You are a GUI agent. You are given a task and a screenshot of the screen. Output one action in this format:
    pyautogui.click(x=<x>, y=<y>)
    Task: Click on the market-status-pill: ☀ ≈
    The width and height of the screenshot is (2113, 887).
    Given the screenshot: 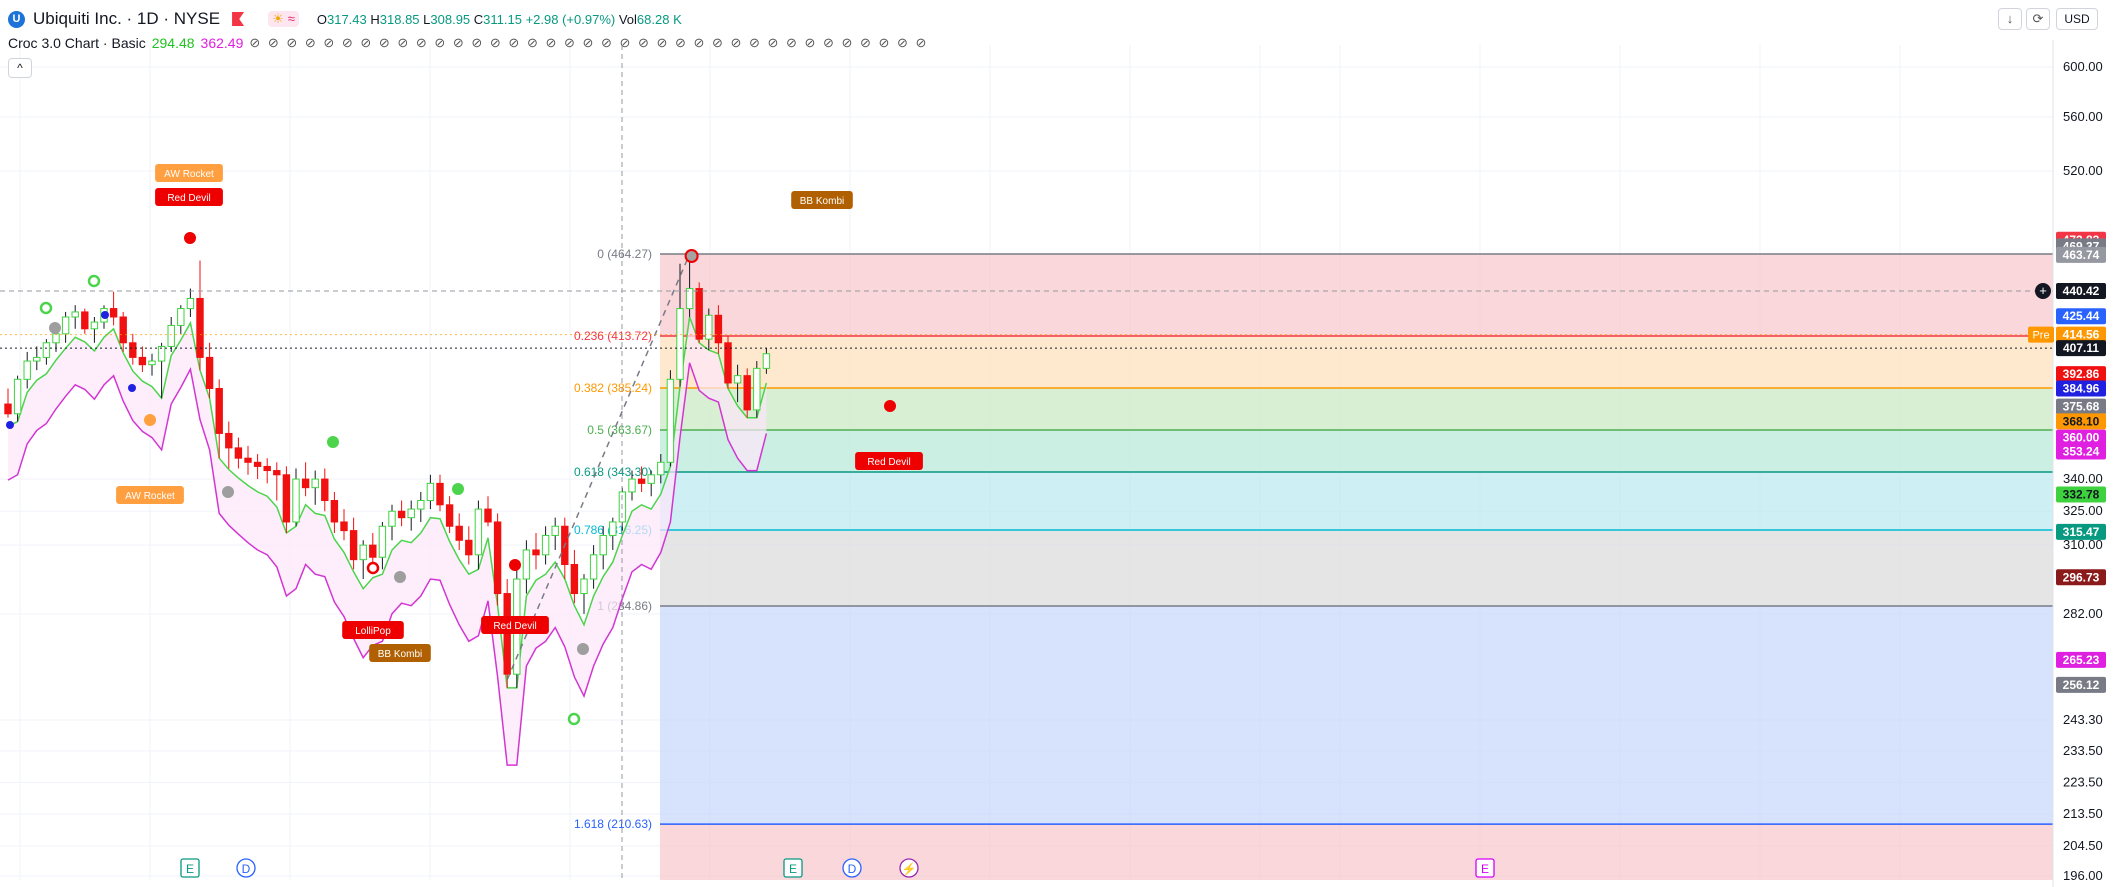 What is the action you would take?
    pyautogui.click(x=283, y=19)
    